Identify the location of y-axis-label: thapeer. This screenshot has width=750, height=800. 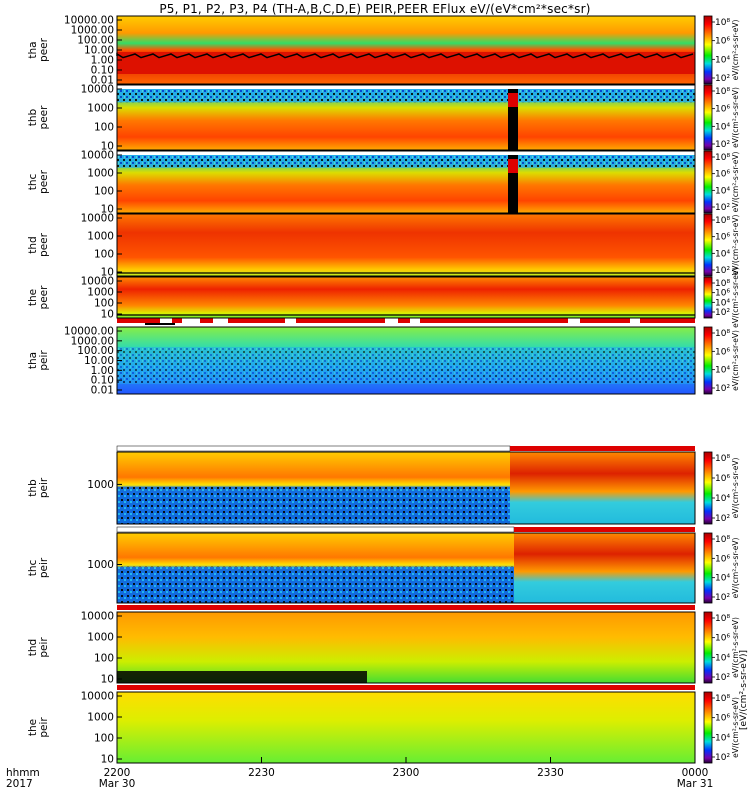
(38, 49).